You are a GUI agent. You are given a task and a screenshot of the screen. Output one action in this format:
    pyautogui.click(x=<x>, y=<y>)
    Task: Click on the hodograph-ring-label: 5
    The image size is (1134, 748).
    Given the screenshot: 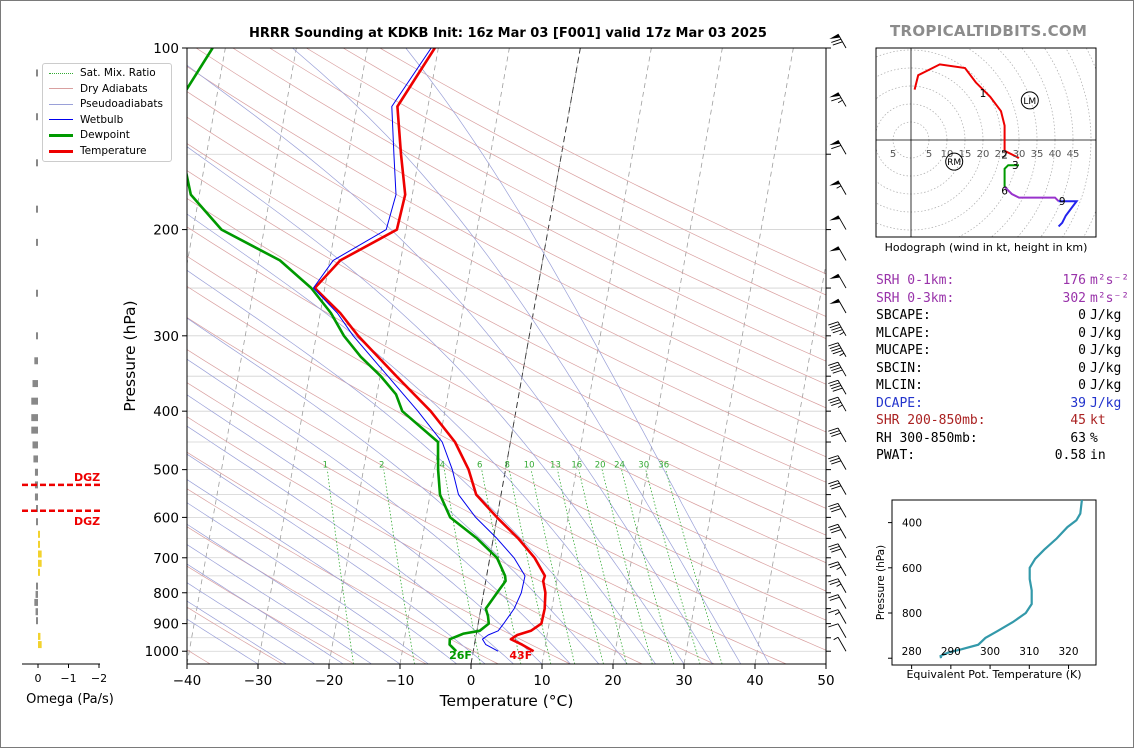 What is the action you would take?
    pyautogui.click(x=893, y=154)
    